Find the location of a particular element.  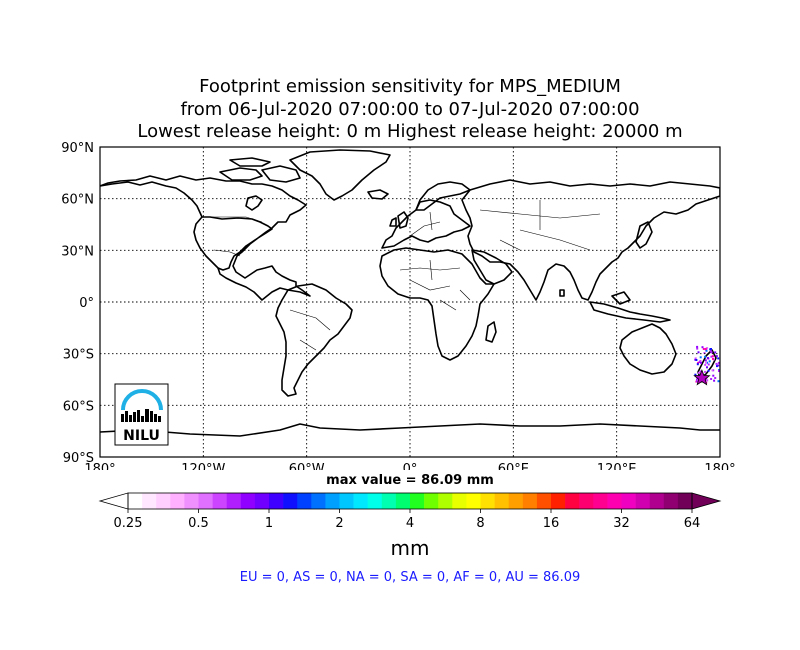

coastline-south-america is located at coordinates (314, 340).